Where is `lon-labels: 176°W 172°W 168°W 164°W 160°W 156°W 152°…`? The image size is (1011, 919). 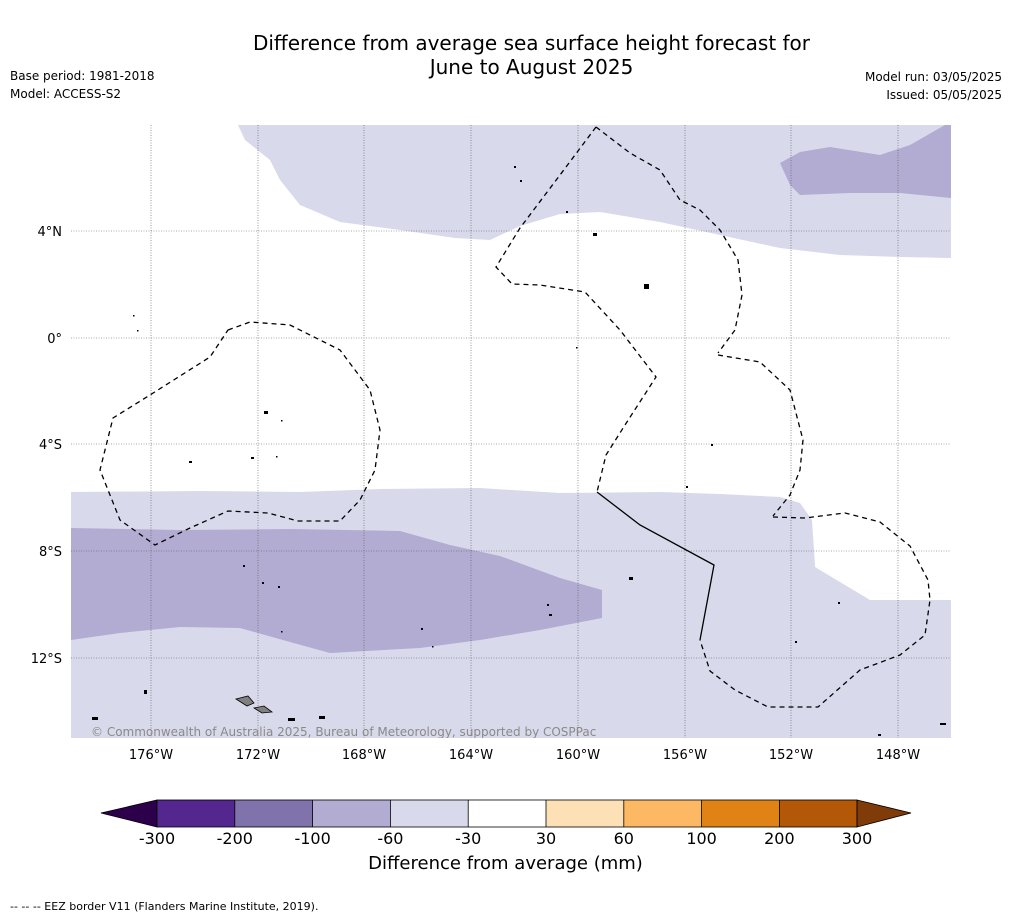 lon-labels: 176°W 172°W 168°W 164°W 160°W 156°W 152°… is located at coordinates (524, 755).